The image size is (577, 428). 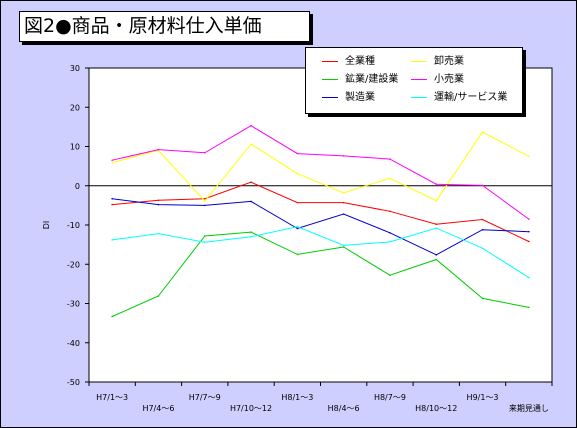 I want to click on chart-title: 図2●商品・原材料仕入単価, so click(x=164, y=26).